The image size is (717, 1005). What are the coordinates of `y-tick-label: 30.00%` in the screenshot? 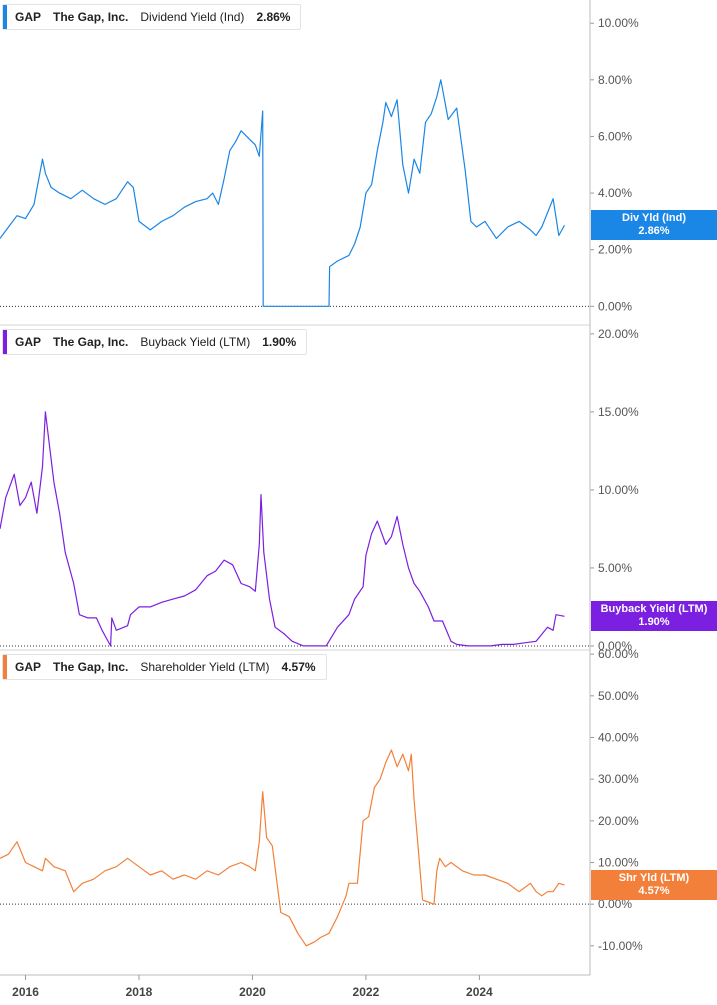 It's located at (618, 779).